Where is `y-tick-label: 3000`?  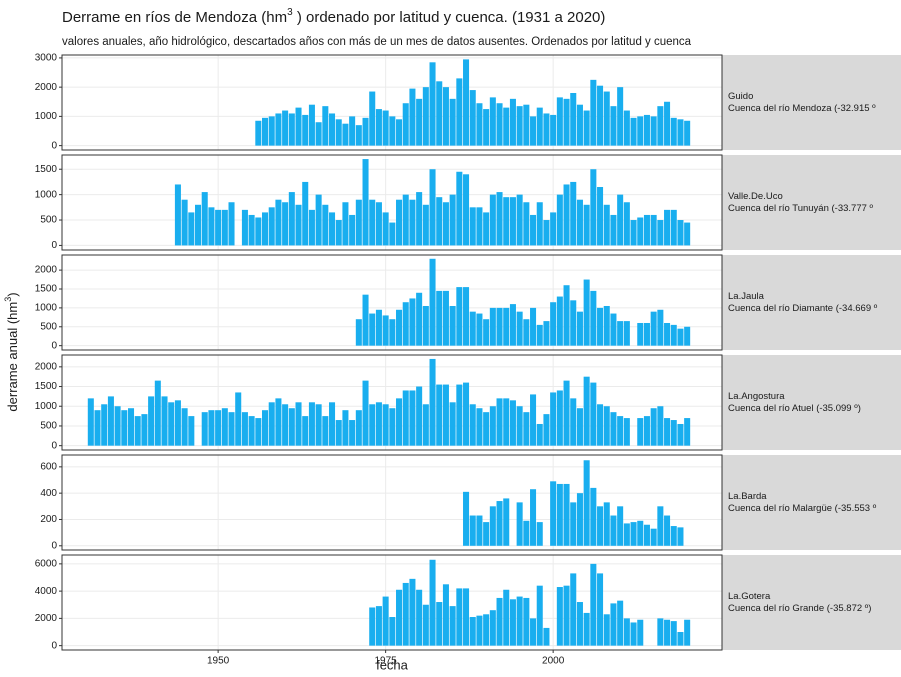
y-tick-label: 3000 is located at coordinates (46, 58).